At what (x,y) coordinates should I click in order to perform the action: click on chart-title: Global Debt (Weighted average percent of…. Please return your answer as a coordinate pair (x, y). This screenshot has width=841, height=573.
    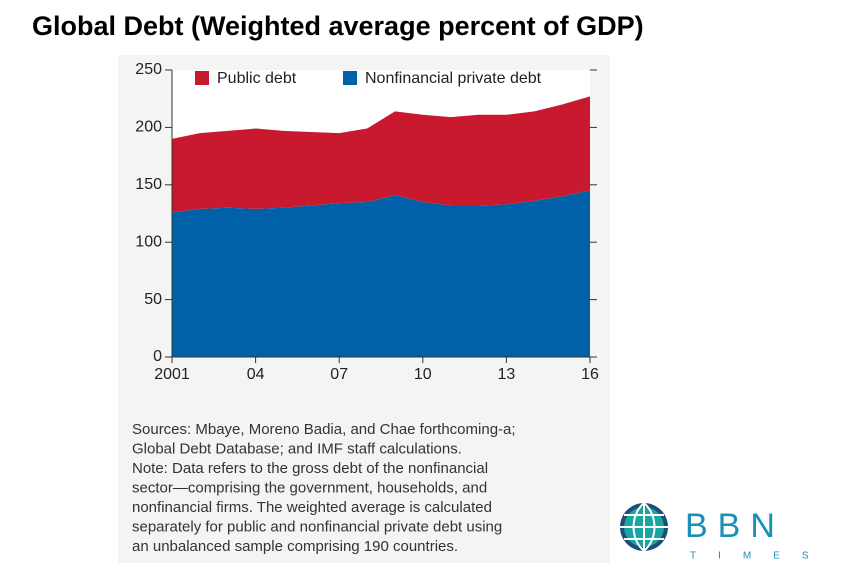
    Looking at the image, I should click on (338, 26).